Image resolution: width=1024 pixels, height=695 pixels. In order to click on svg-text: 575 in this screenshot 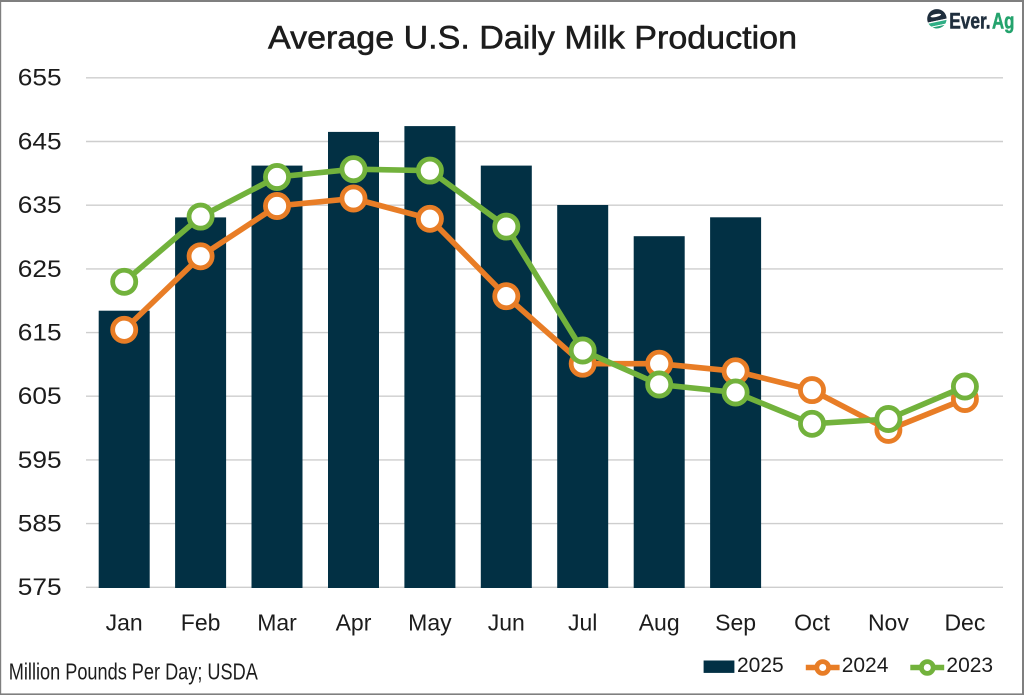, I will do `click(40, 587)`.